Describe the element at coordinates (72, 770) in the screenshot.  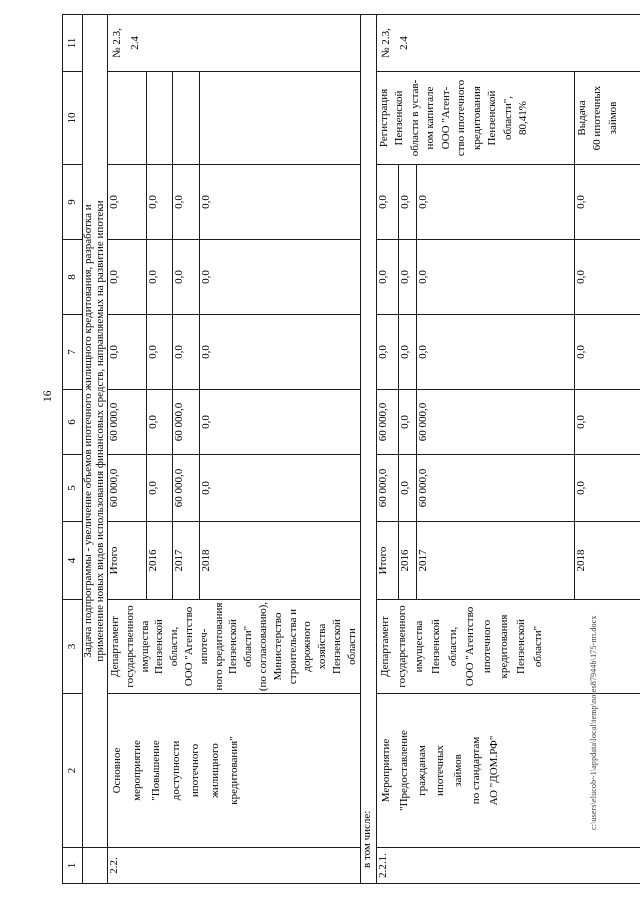
I see `header-cell: 2` at that location.